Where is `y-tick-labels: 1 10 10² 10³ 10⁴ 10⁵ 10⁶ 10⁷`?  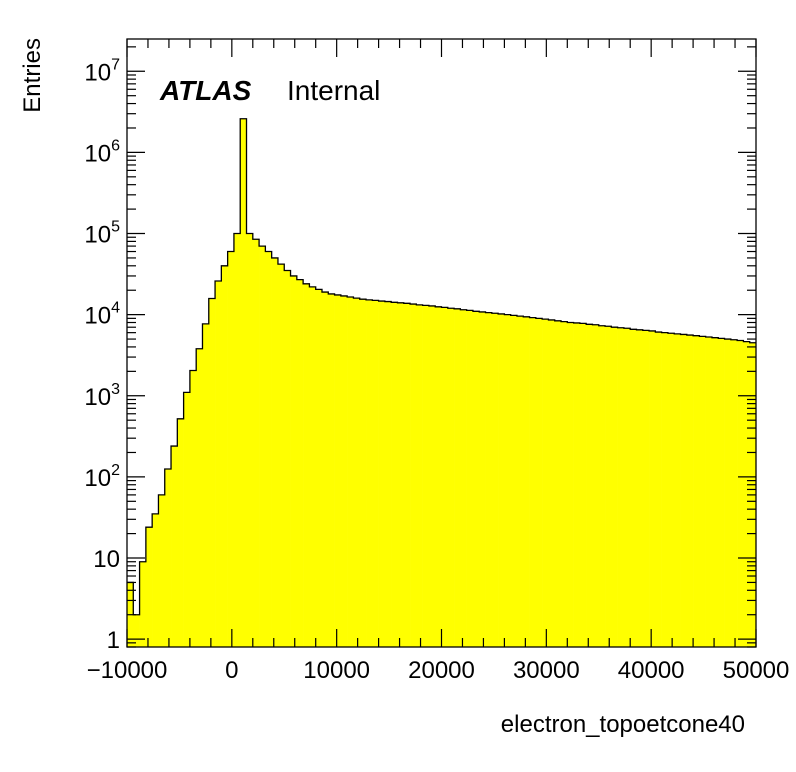
y-tick-labels: 1 10 10² 10³ 10⁴ 10⁵ 10⁶ 10⁷ is located at coordinates (102, 355).